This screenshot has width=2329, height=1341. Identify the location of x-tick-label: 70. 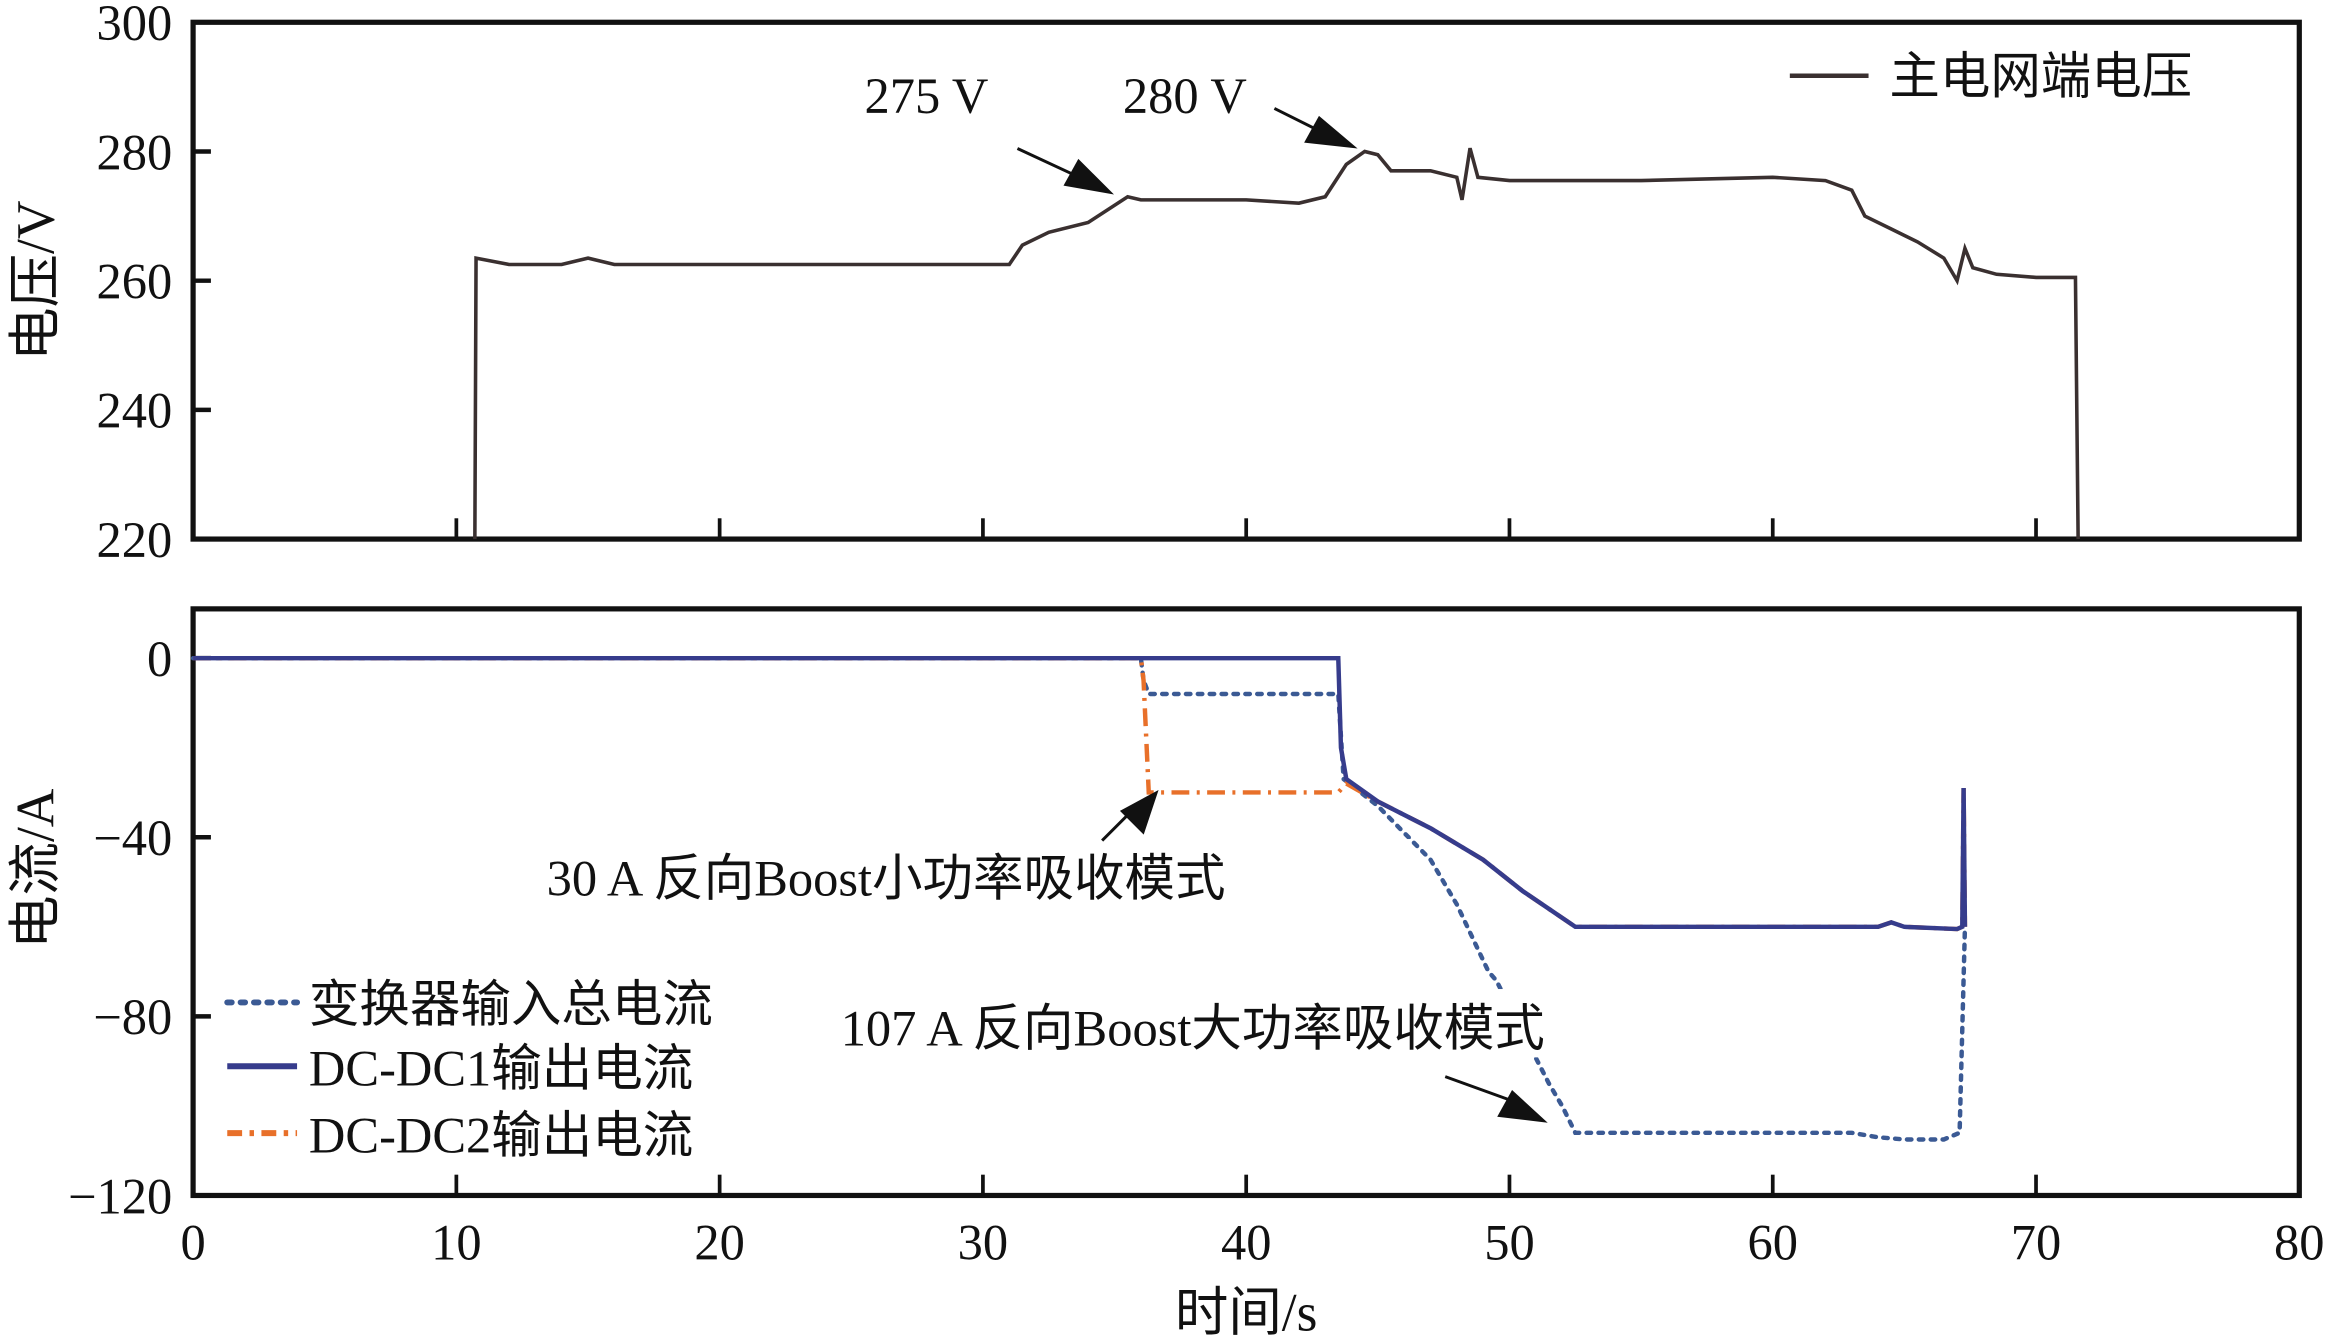
(2036, 1242).